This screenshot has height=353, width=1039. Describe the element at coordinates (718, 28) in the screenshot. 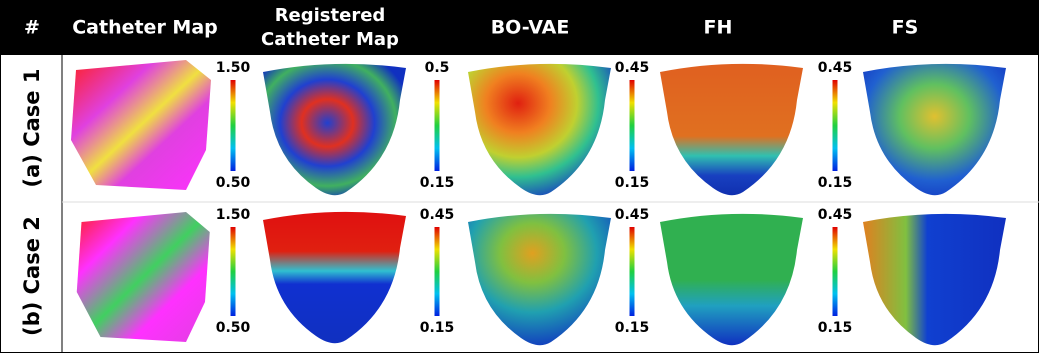

I see `column-header: FH` at that location.